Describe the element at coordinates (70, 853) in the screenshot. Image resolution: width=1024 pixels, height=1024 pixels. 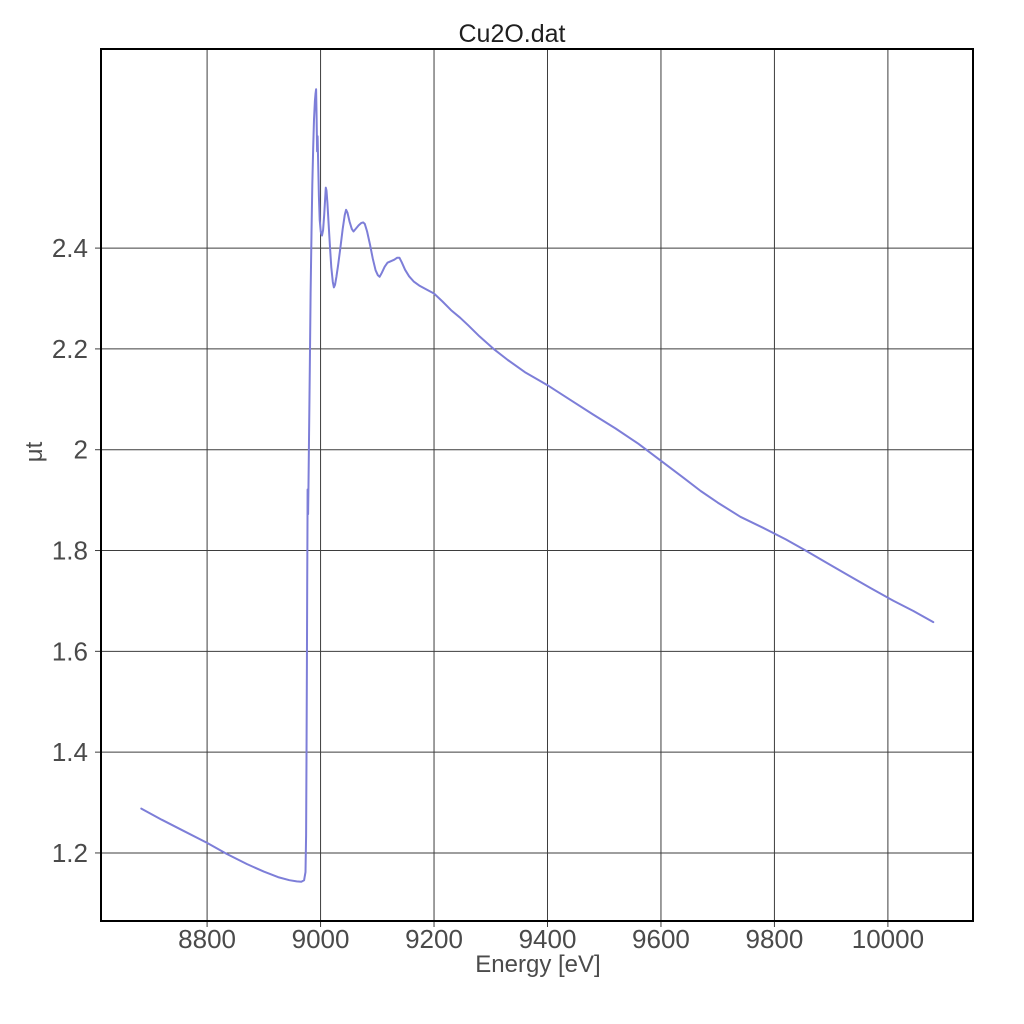
I see `y-tick-label: 1.2` at that location.